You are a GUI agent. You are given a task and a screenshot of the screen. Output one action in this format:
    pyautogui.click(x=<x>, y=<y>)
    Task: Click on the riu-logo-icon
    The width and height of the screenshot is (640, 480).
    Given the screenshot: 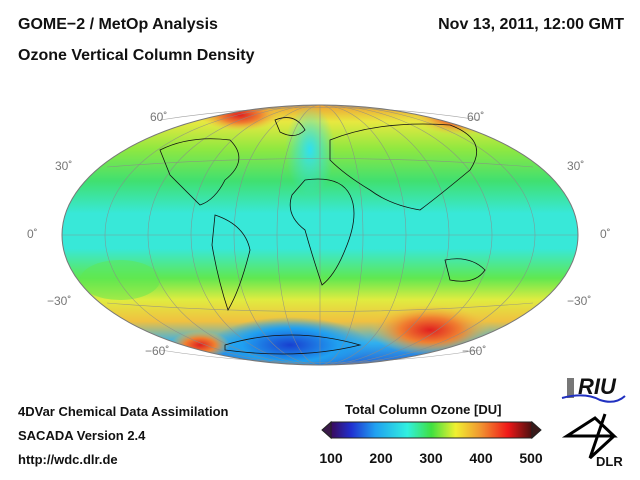 What is the action you would take?
    pyautogui.click(x=593, y=390)
    